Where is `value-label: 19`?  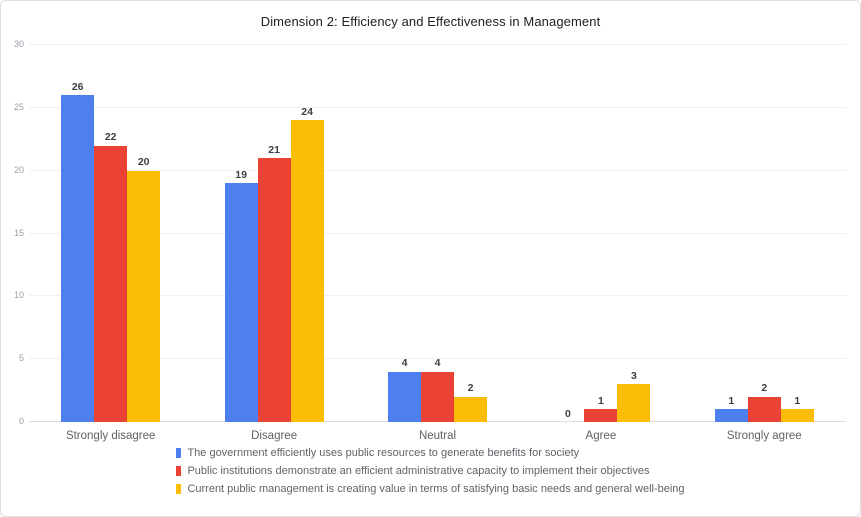 value-label: 19 is located at coordinates (241, 174).